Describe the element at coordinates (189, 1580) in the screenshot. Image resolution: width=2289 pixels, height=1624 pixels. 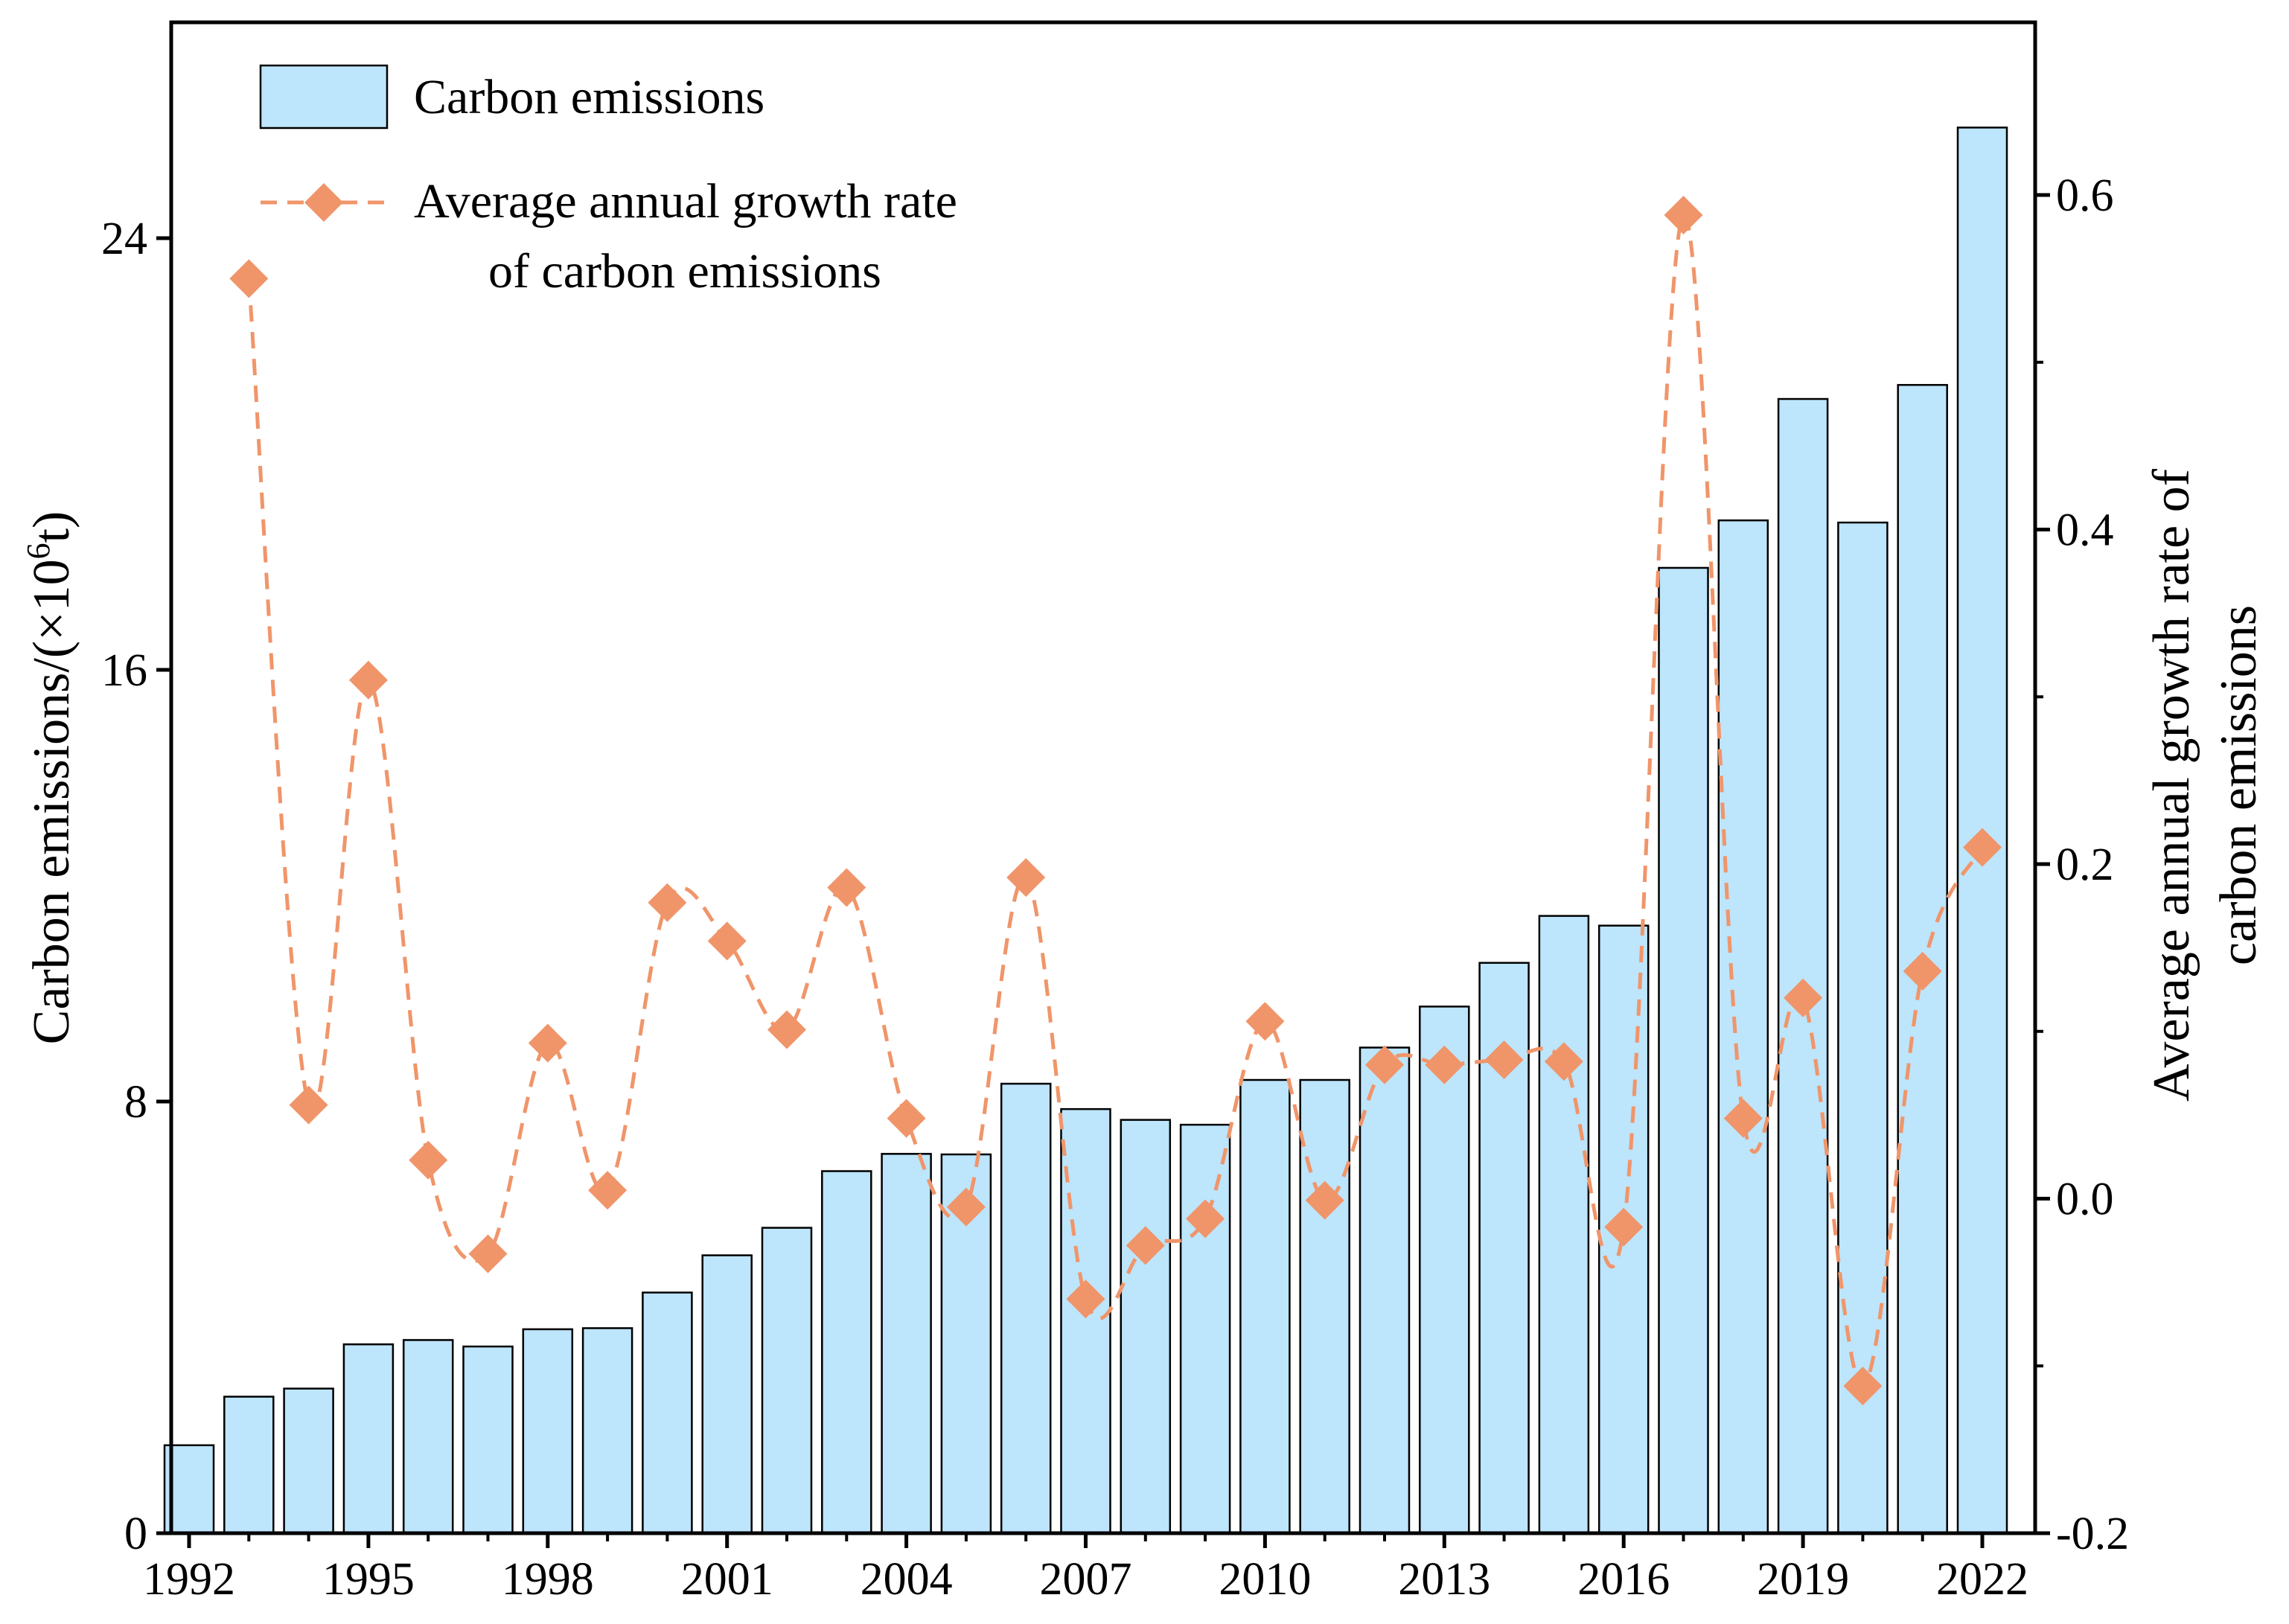
I see `x-tick-label: 1992` at that location.